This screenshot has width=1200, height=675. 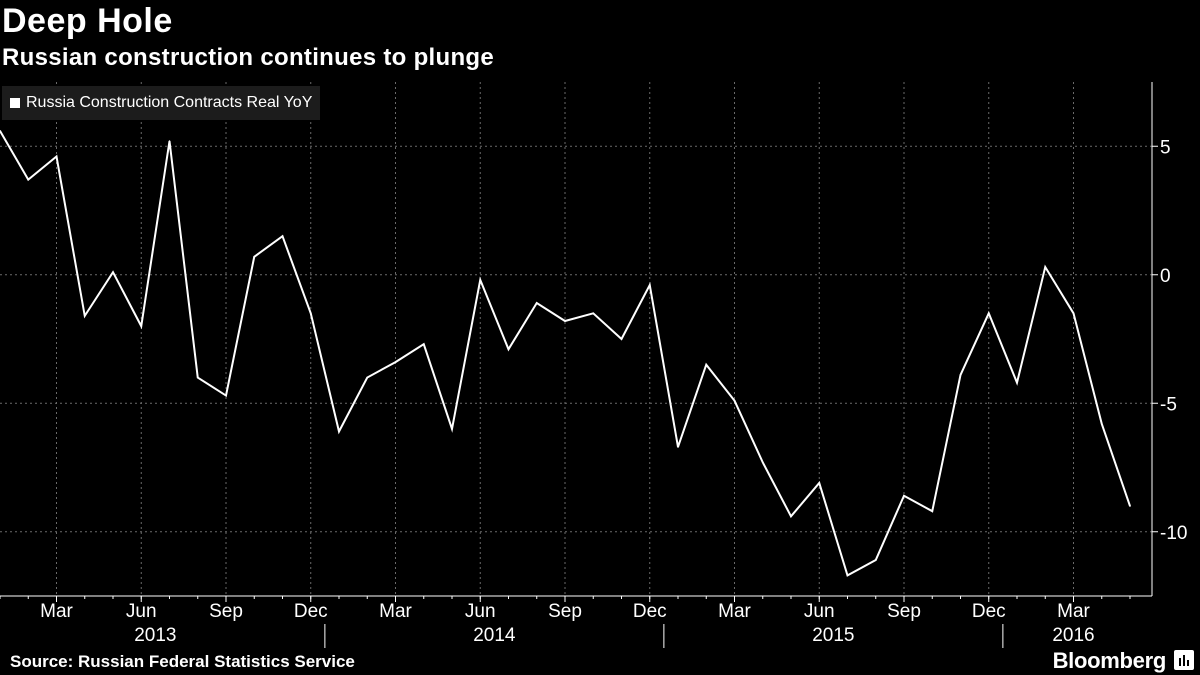 What do you see at coordinates (1168, 404) in the screenshot?
I see `y-tick-label: -5` at bounding box center [1168, 404].